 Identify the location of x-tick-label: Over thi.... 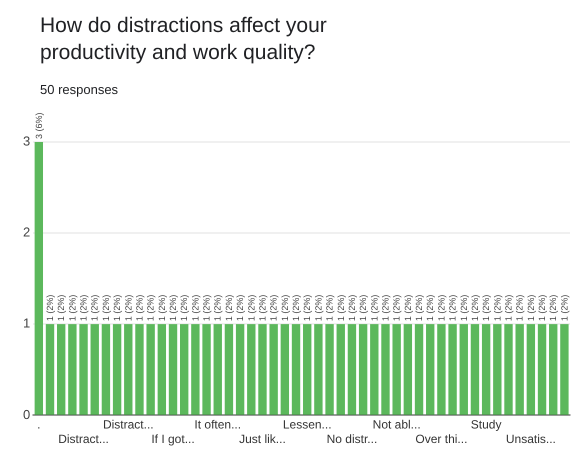
(441, 439).